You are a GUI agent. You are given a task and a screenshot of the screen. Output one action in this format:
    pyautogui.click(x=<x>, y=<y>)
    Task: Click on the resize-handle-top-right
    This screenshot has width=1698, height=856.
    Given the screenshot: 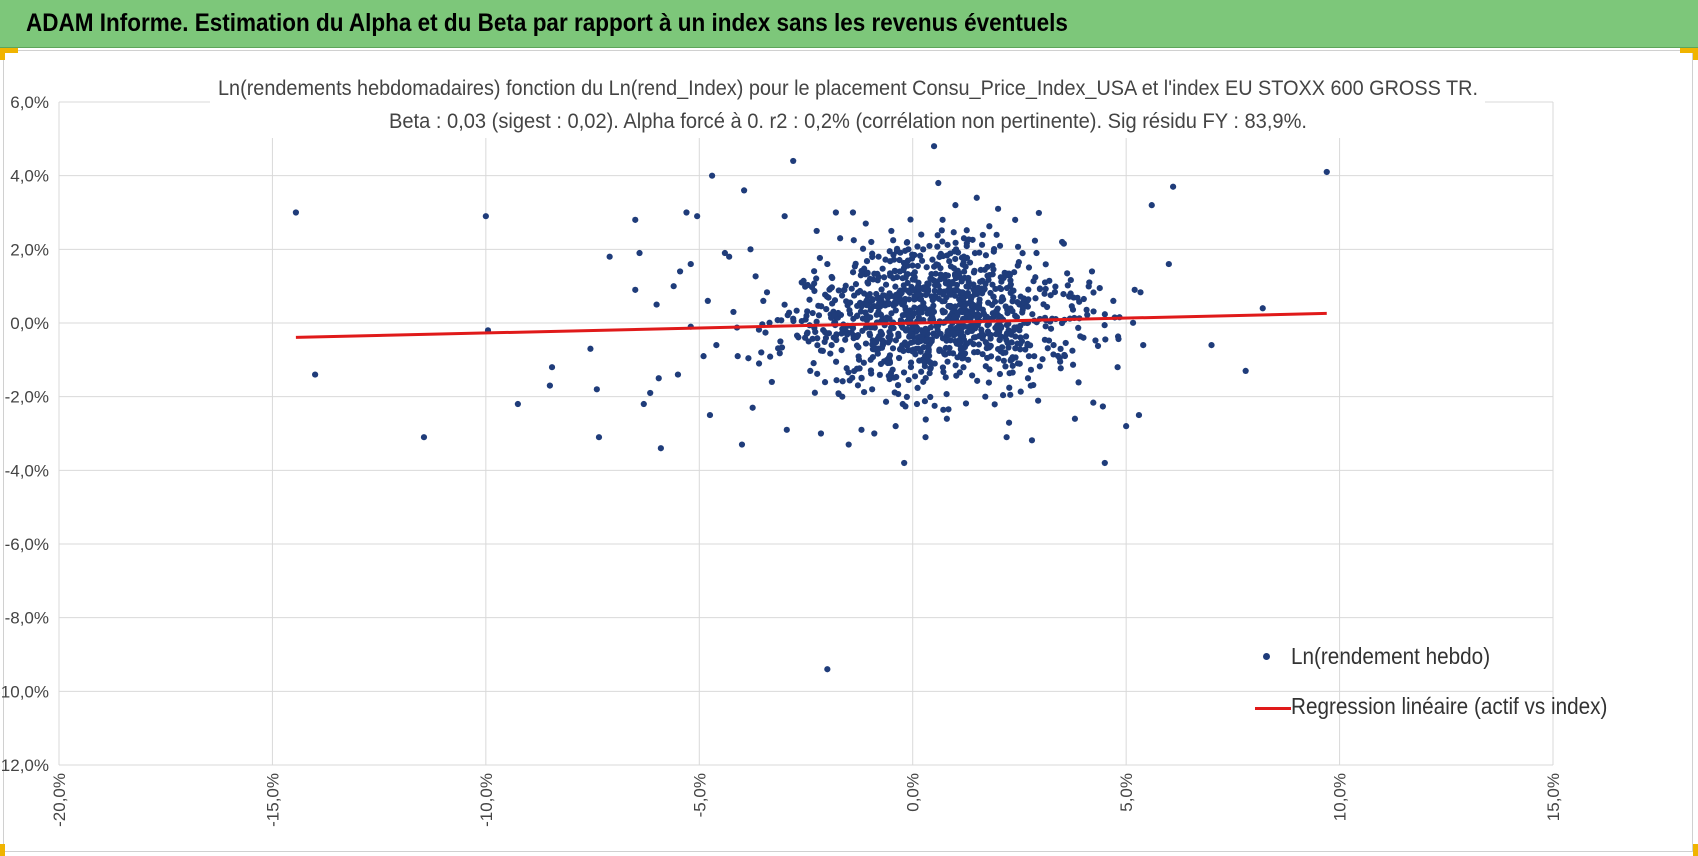 What is the action you would take?
    pyautogui.click(x=1689, y=50)
    